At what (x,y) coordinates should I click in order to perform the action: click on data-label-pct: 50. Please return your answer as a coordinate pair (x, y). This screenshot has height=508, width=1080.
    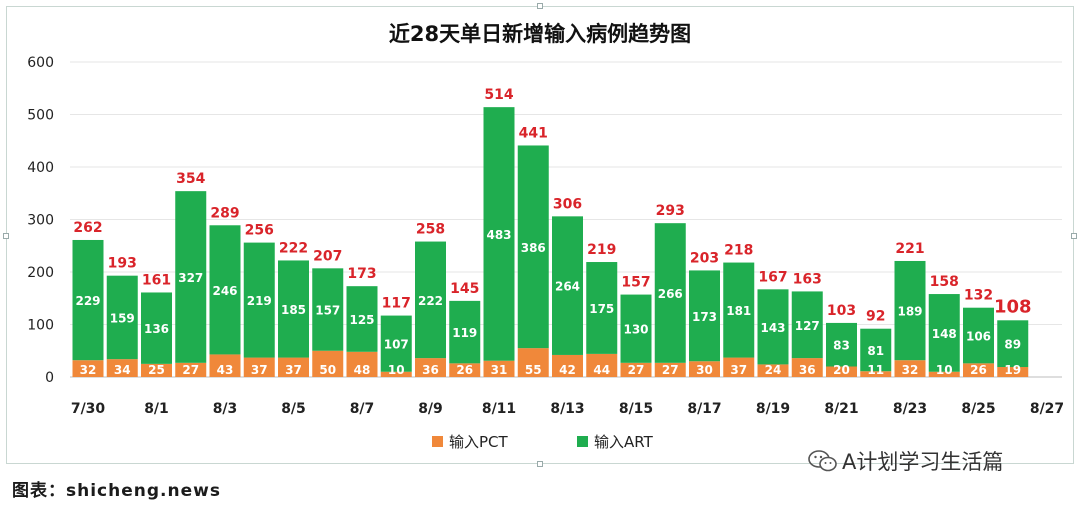
    Looking at the image, I should click on (327, 370).